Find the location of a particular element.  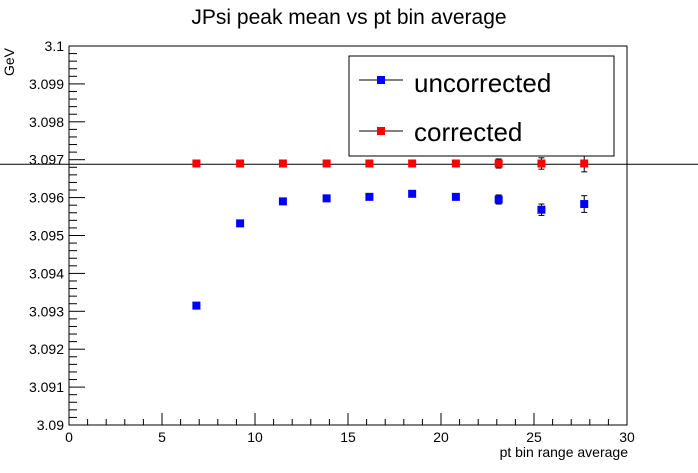

y-tick-label: 3.099 is located at coordinates (46, 84).